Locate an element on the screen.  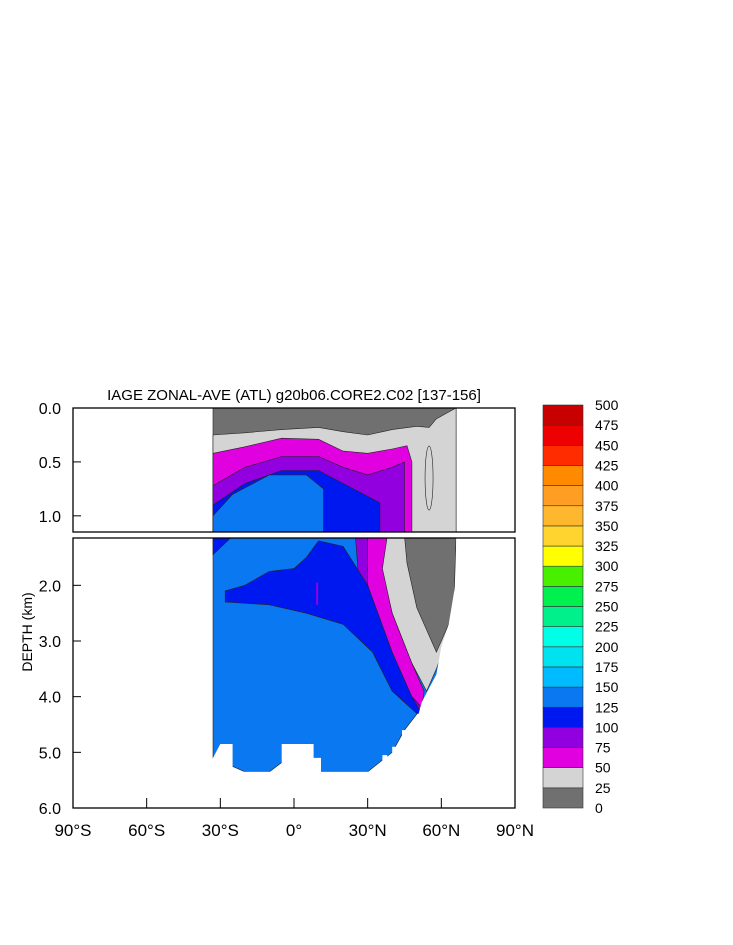
age-band-0-25-deep is located at coordinates (430, 595).